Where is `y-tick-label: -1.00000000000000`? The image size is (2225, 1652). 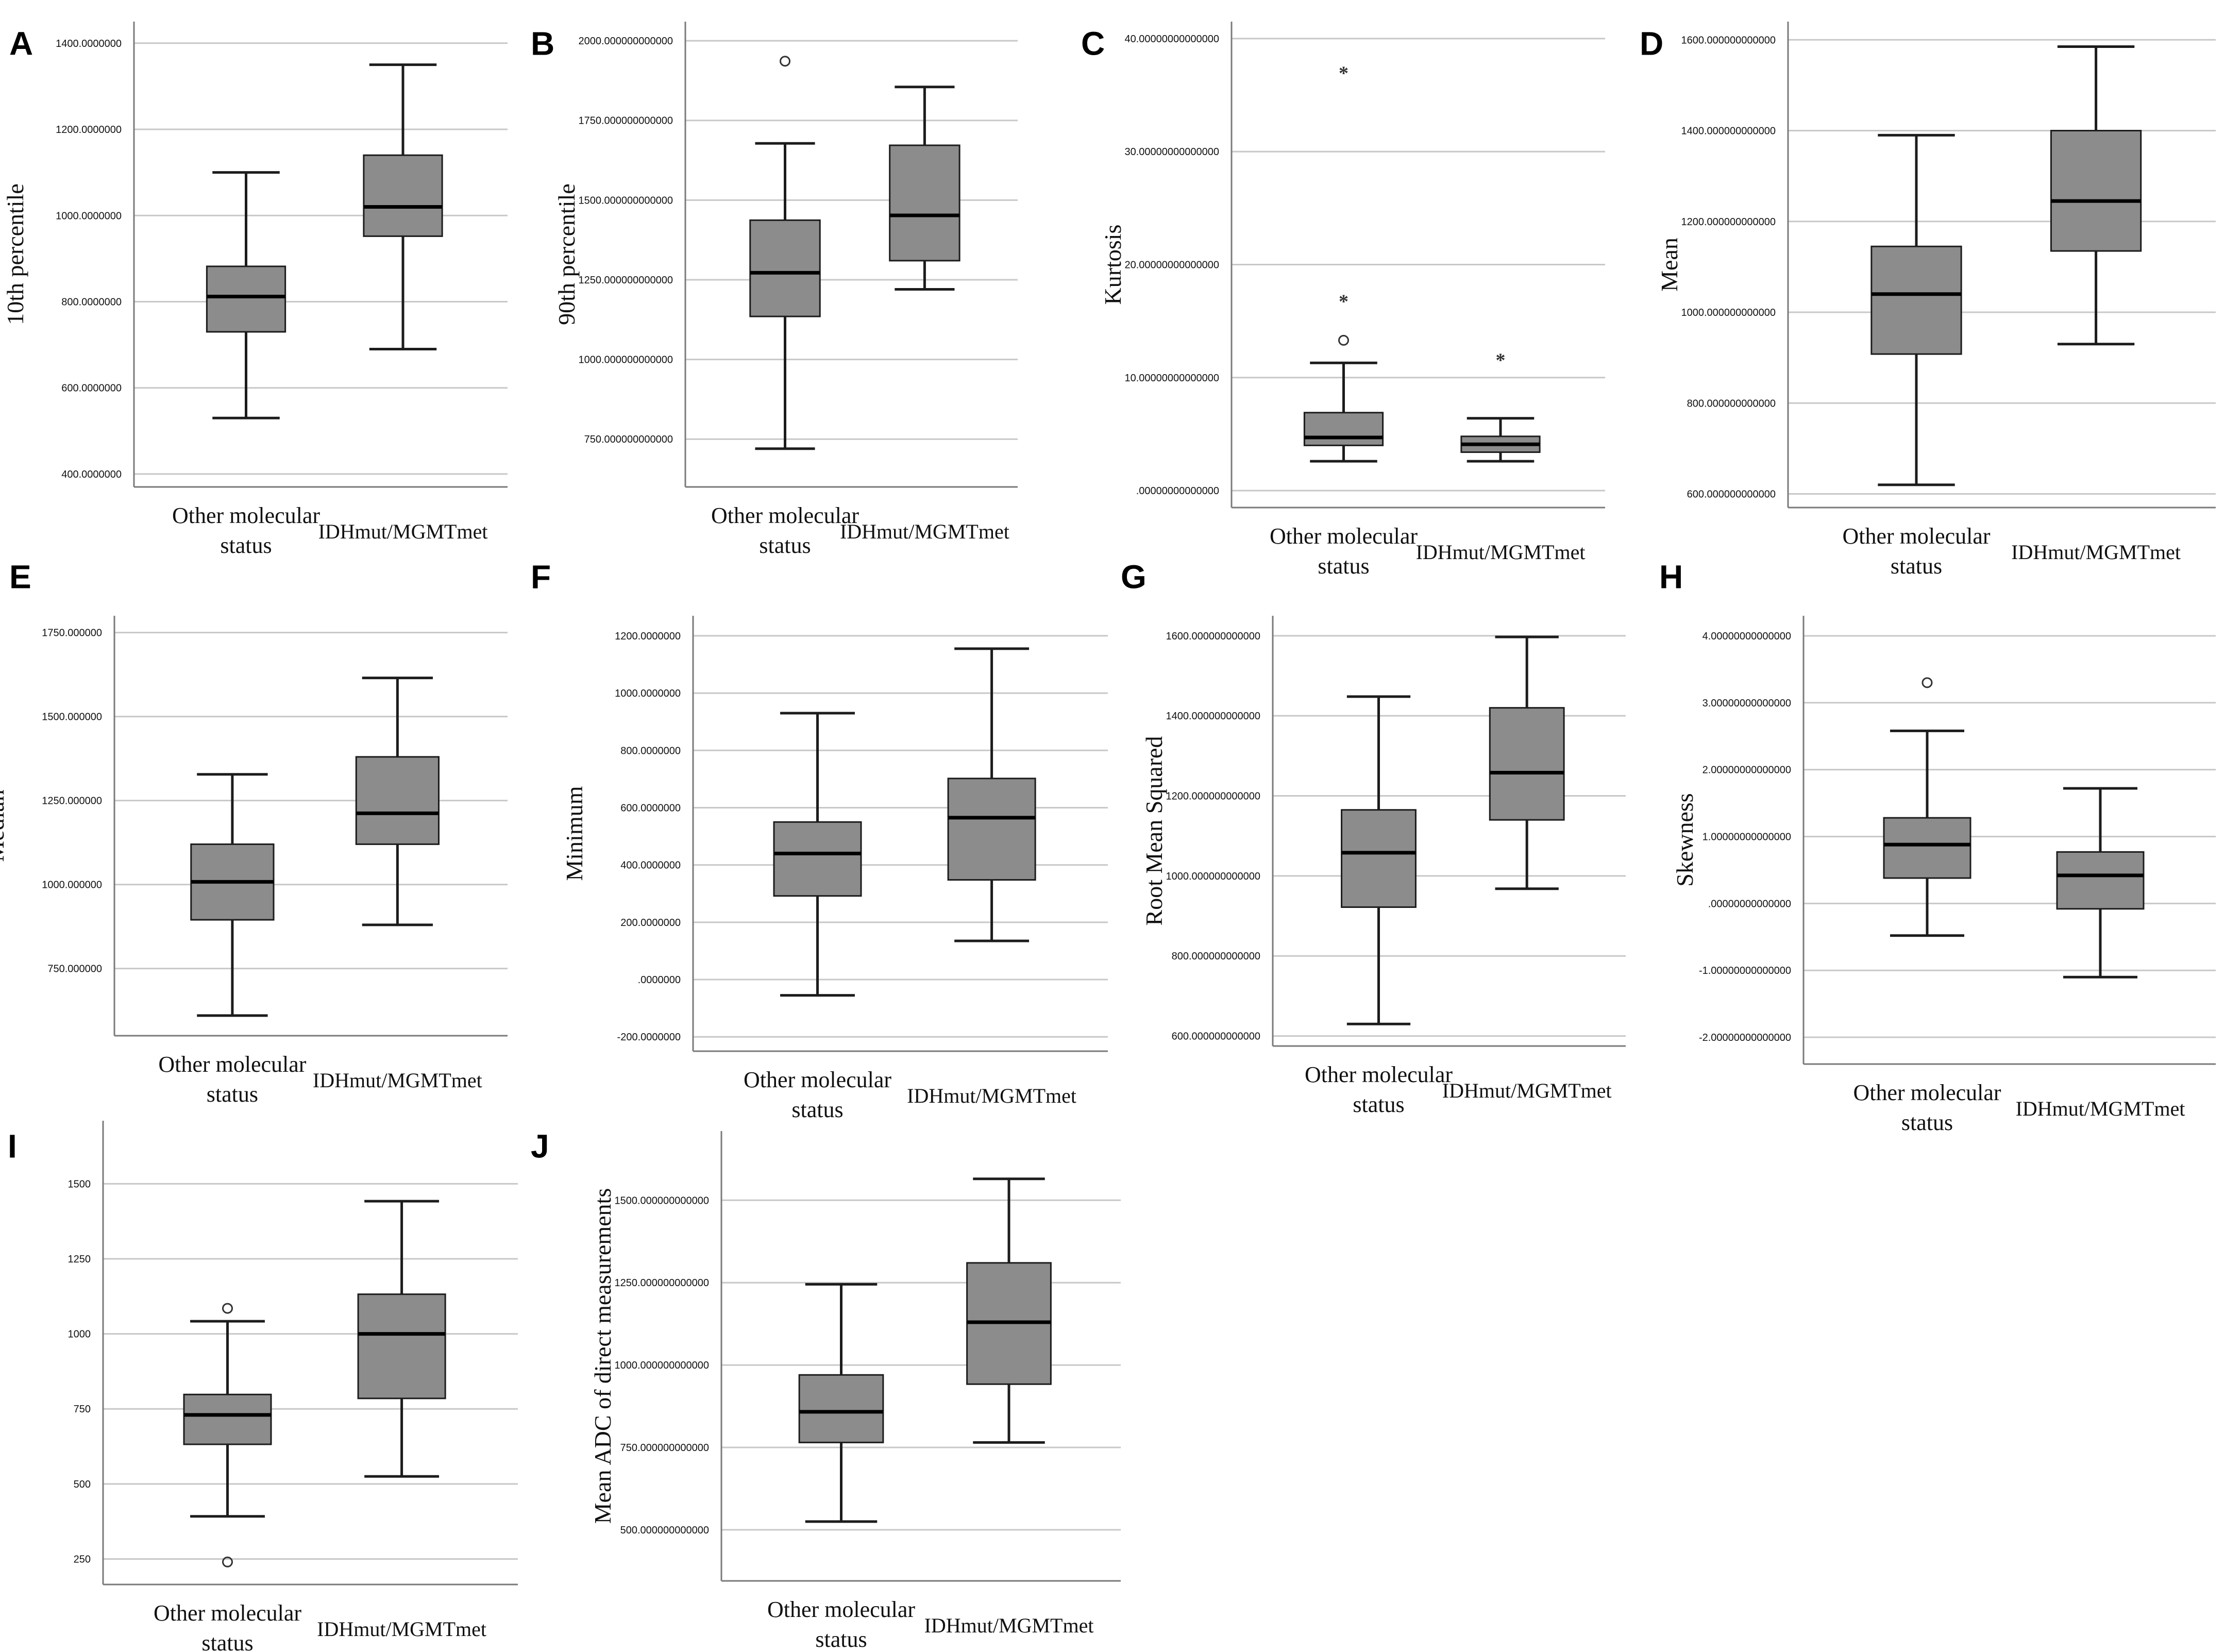
y-tick-label: -1.00000000000000 is located at coordinates (1745, 970).